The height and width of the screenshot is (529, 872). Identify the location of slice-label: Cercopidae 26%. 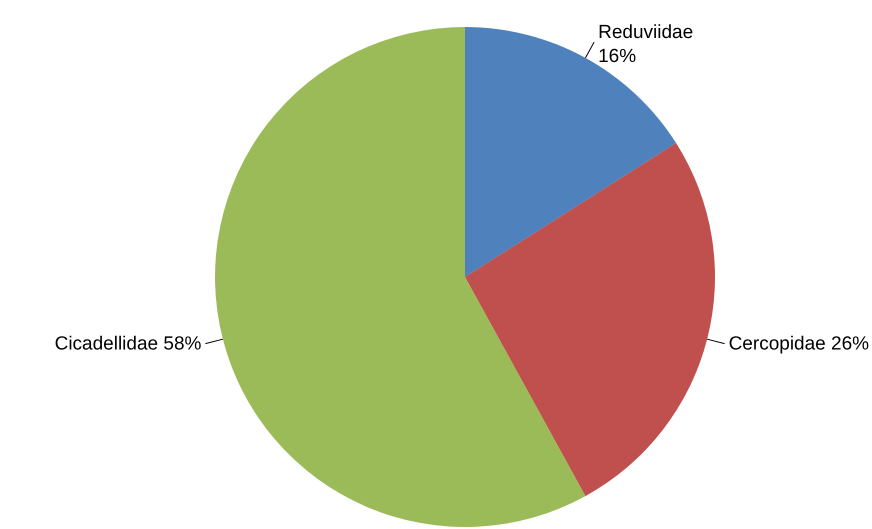
(799, 344).